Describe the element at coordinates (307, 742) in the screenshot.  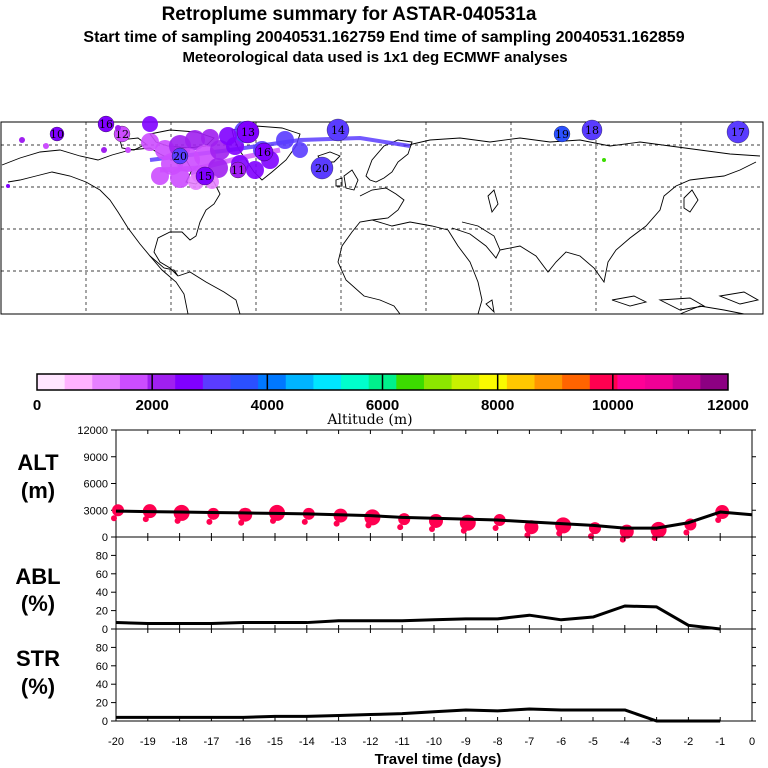
I see `x-tick-label: -14` at that location.